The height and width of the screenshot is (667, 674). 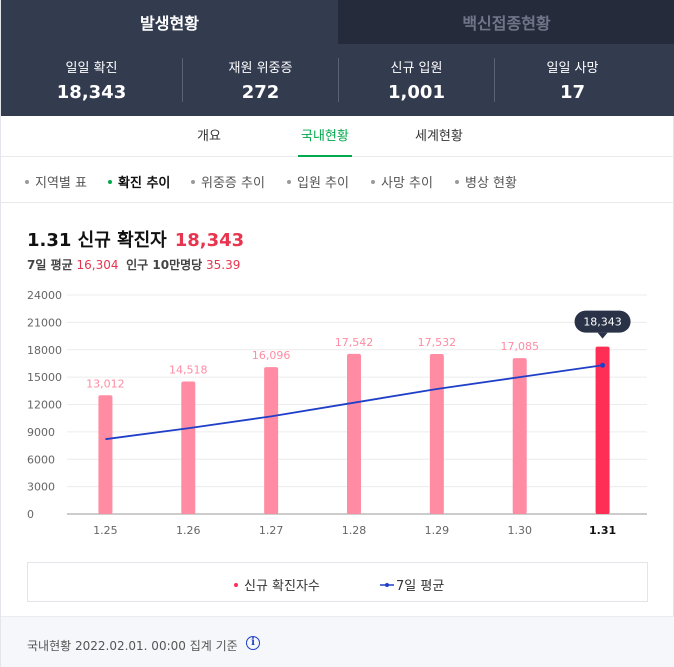 What do you see at coordinates (260, 68) in the screenshot?
I see `stat-label: 재원 위중증` at bounding box center [260, 68].